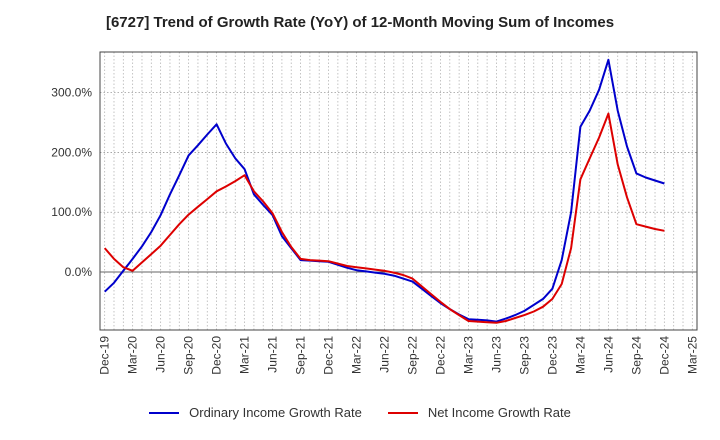  I want to click on x-tick-label: Mar-25, so click(692, 355).